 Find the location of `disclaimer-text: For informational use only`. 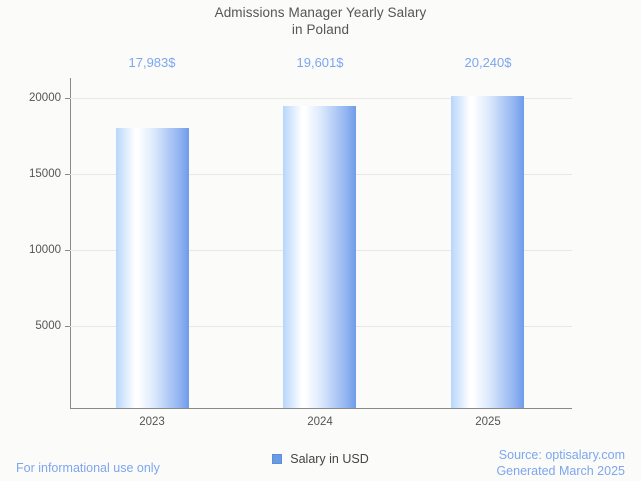

disclaimer-text: For informational use only is located at coordinates (88, 468).